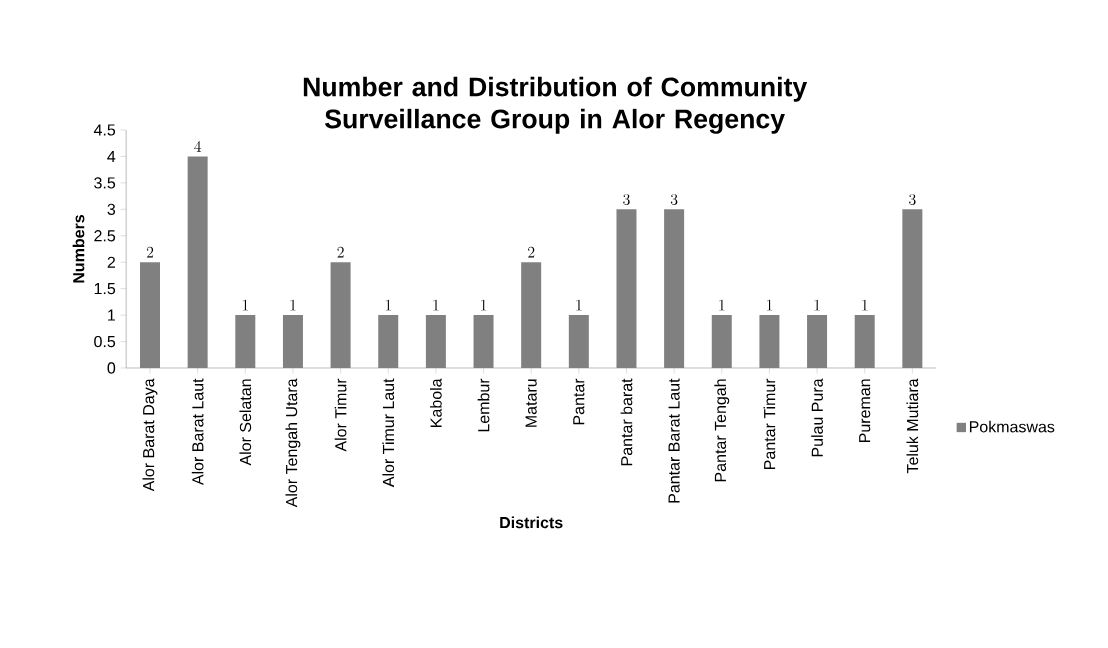 Image resolution: width=1108 pixels, height=648 pixels. What do you see at coordinates (531, 522) in the screenshot?
I see `x-axis-title: Districts` at bounding box center [531, 522].